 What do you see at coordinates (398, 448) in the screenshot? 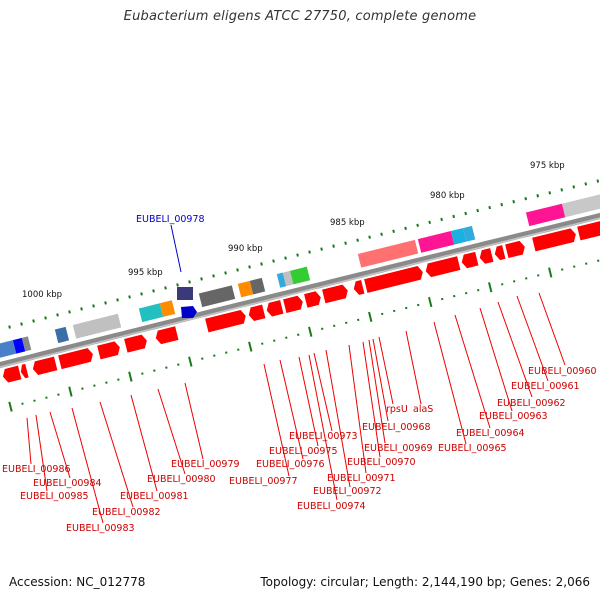
I see `gene-label: EUBELI_00969` at bounding box center [398, 448].